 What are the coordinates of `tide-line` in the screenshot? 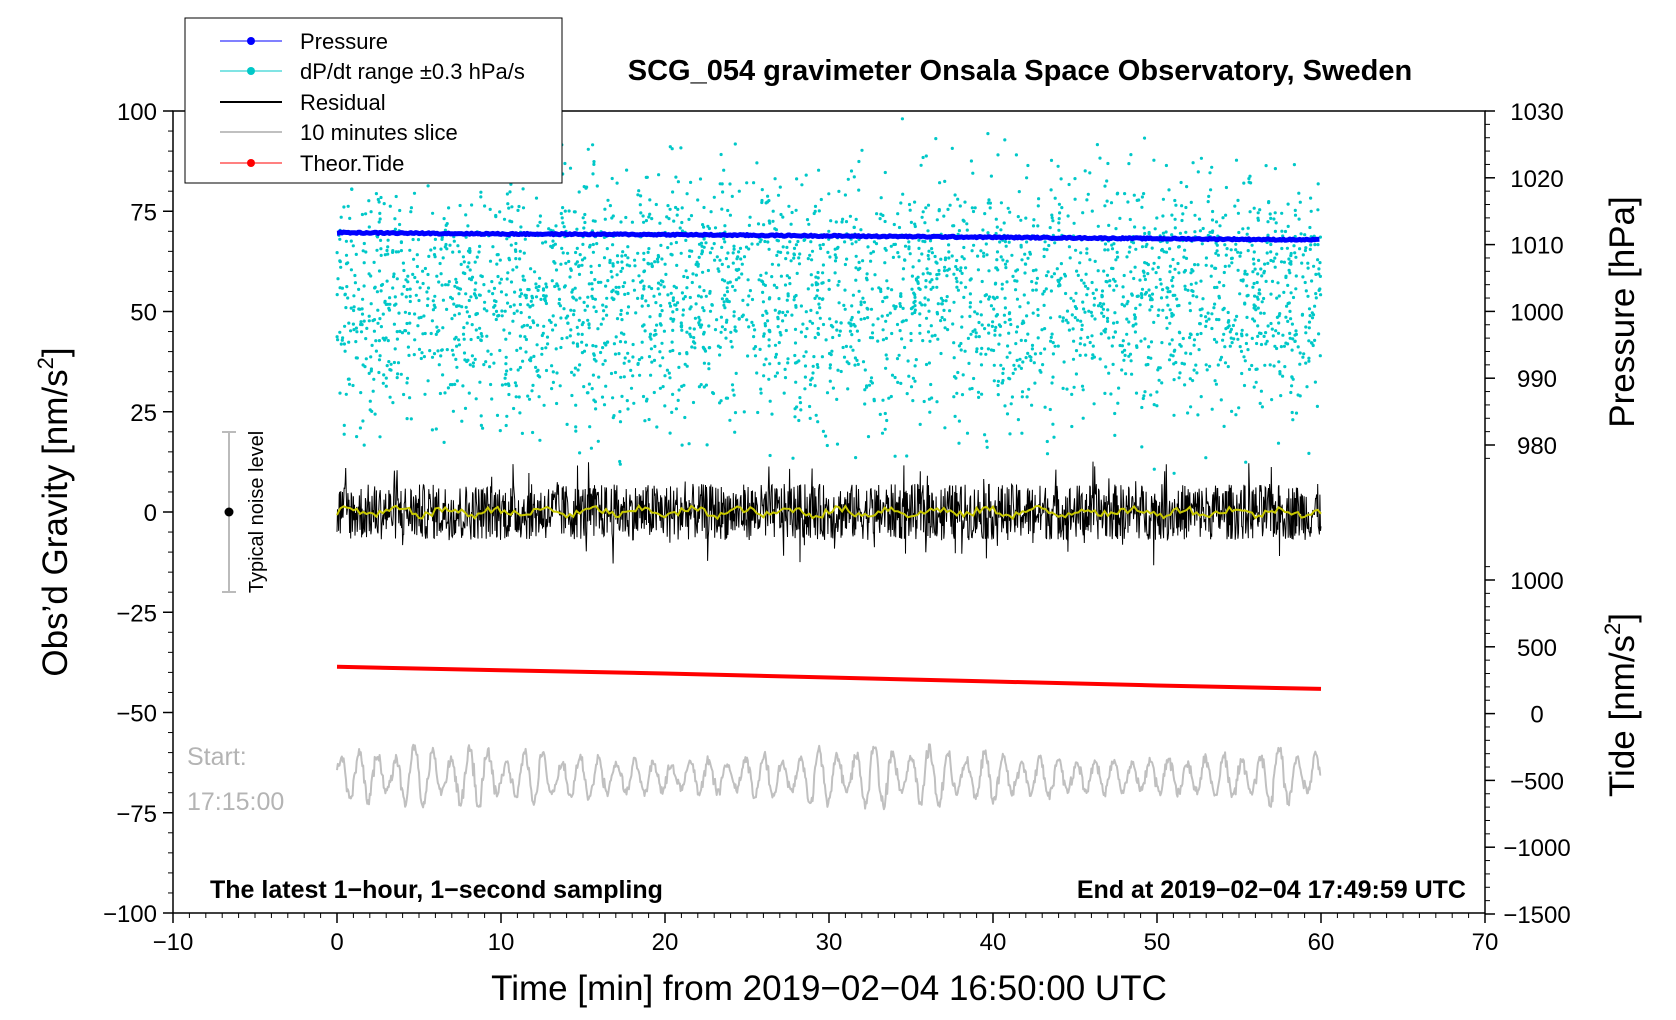 It's located at (829, 677).